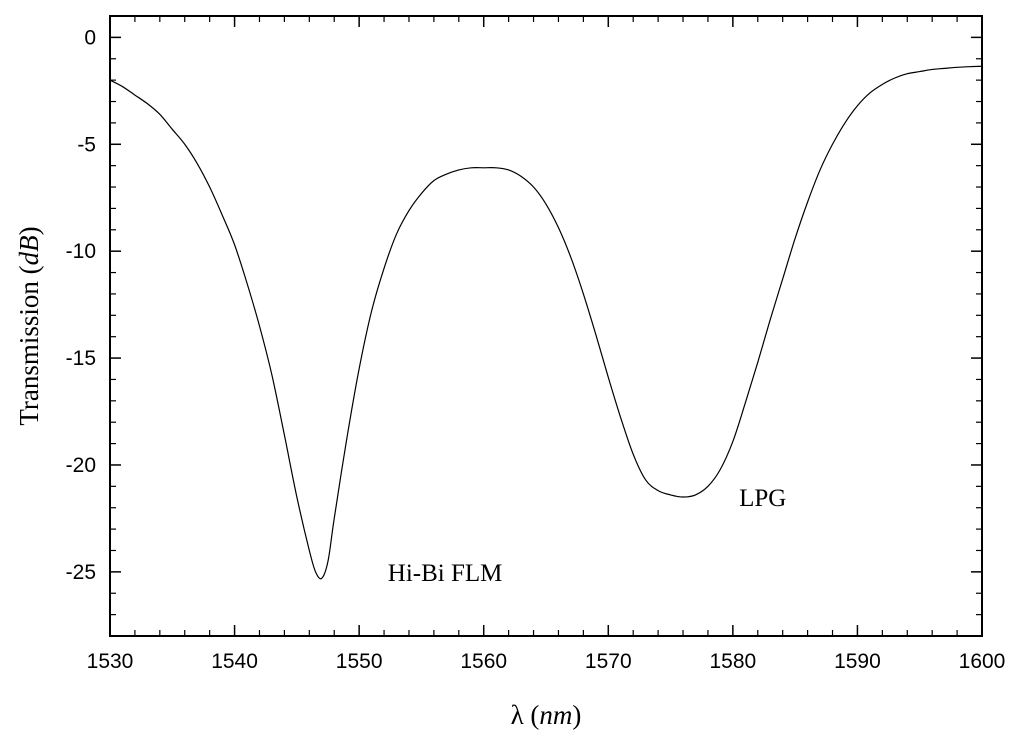  I want to click on annotation-label: LPG, so click(762, 498).